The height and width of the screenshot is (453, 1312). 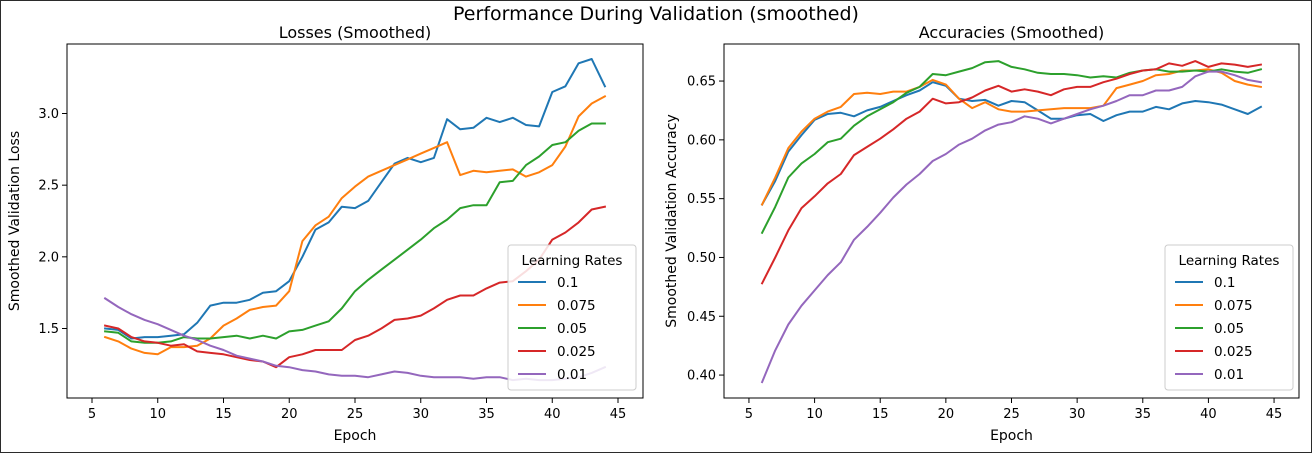 I want to click on series-line-0.1, so click(x=1011, y=143).